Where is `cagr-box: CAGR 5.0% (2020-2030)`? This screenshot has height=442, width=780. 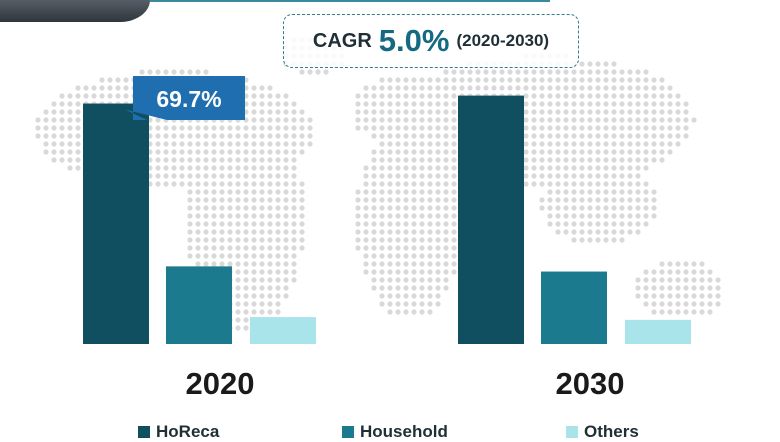 cagr-box: CAGR 5.0% (2020-2030) is located at coordinates (431, 41).